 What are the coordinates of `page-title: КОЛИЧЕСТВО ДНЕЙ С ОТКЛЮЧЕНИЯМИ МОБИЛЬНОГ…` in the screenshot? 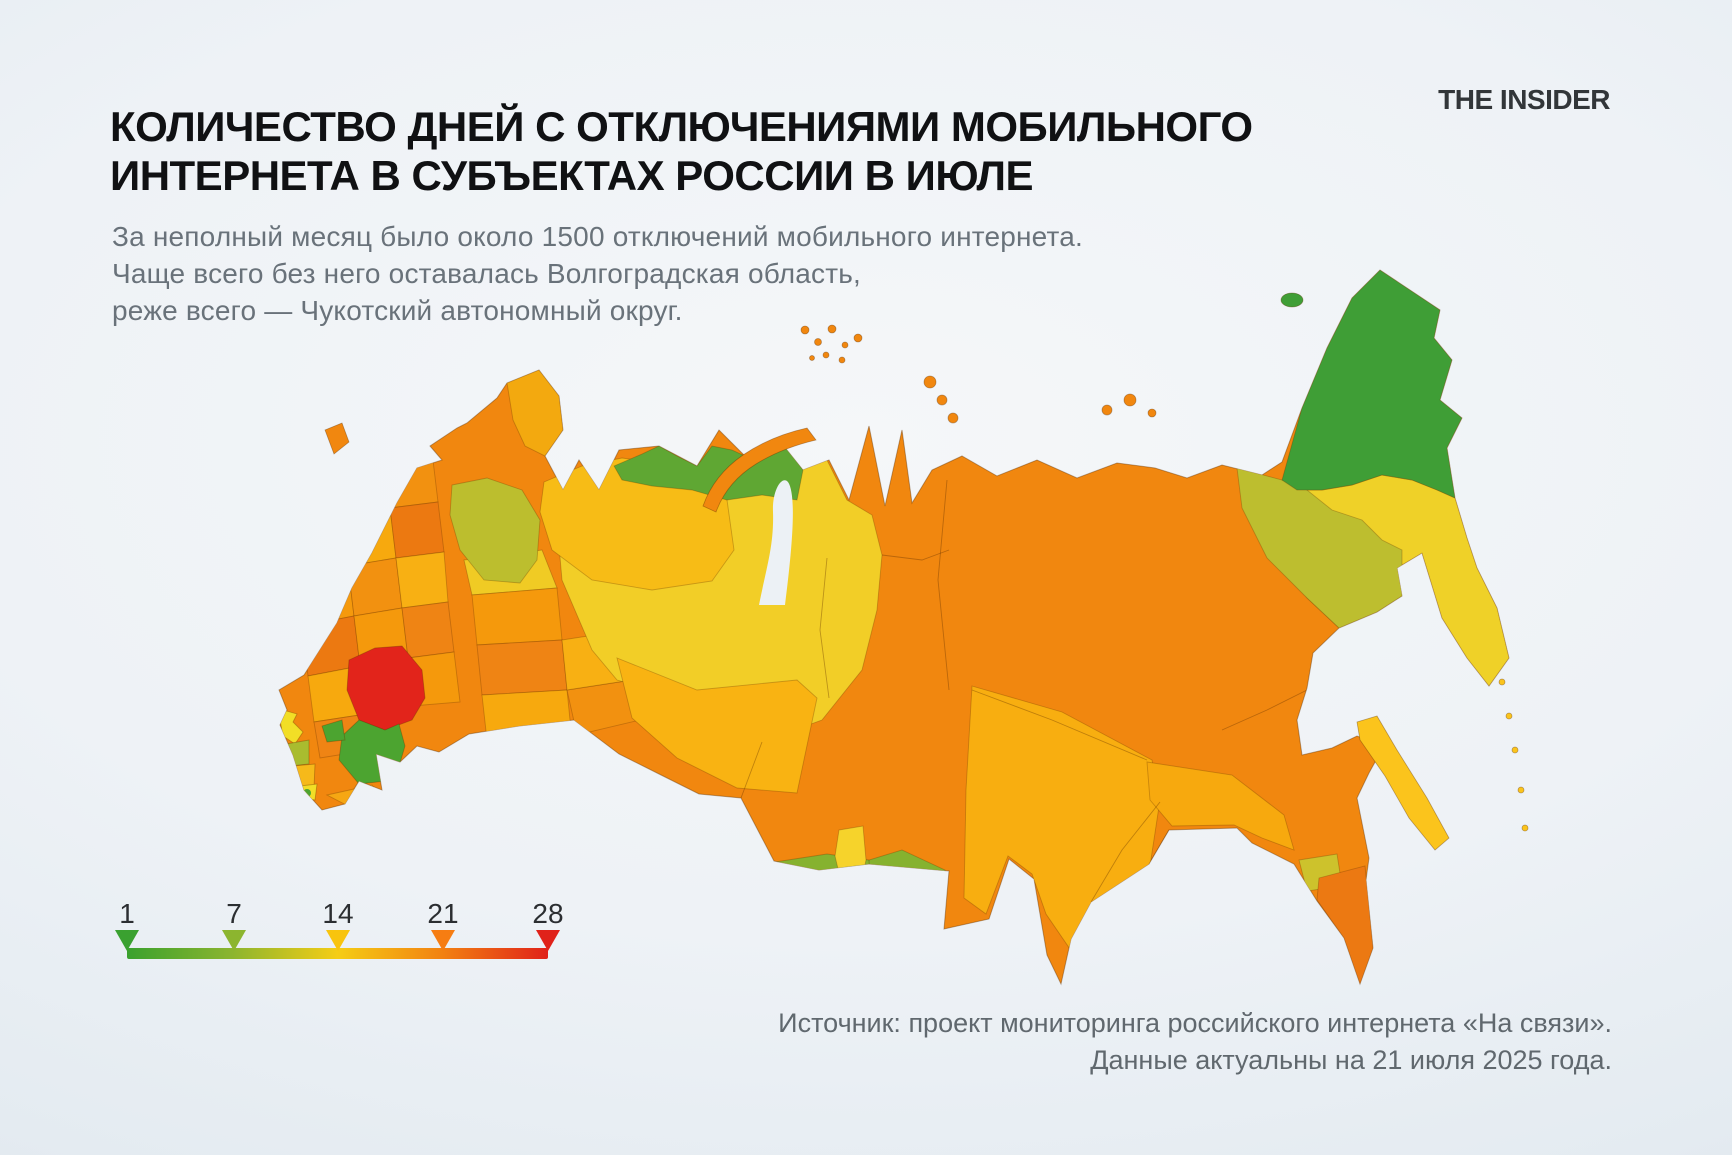 It's located at (681, 151).